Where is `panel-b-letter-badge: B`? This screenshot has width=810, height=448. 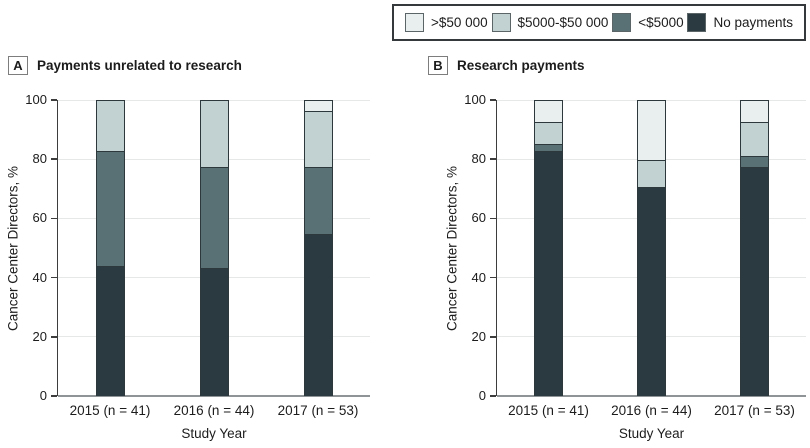 panel-b-letter-badge: B is located at coordinates (438, 65).